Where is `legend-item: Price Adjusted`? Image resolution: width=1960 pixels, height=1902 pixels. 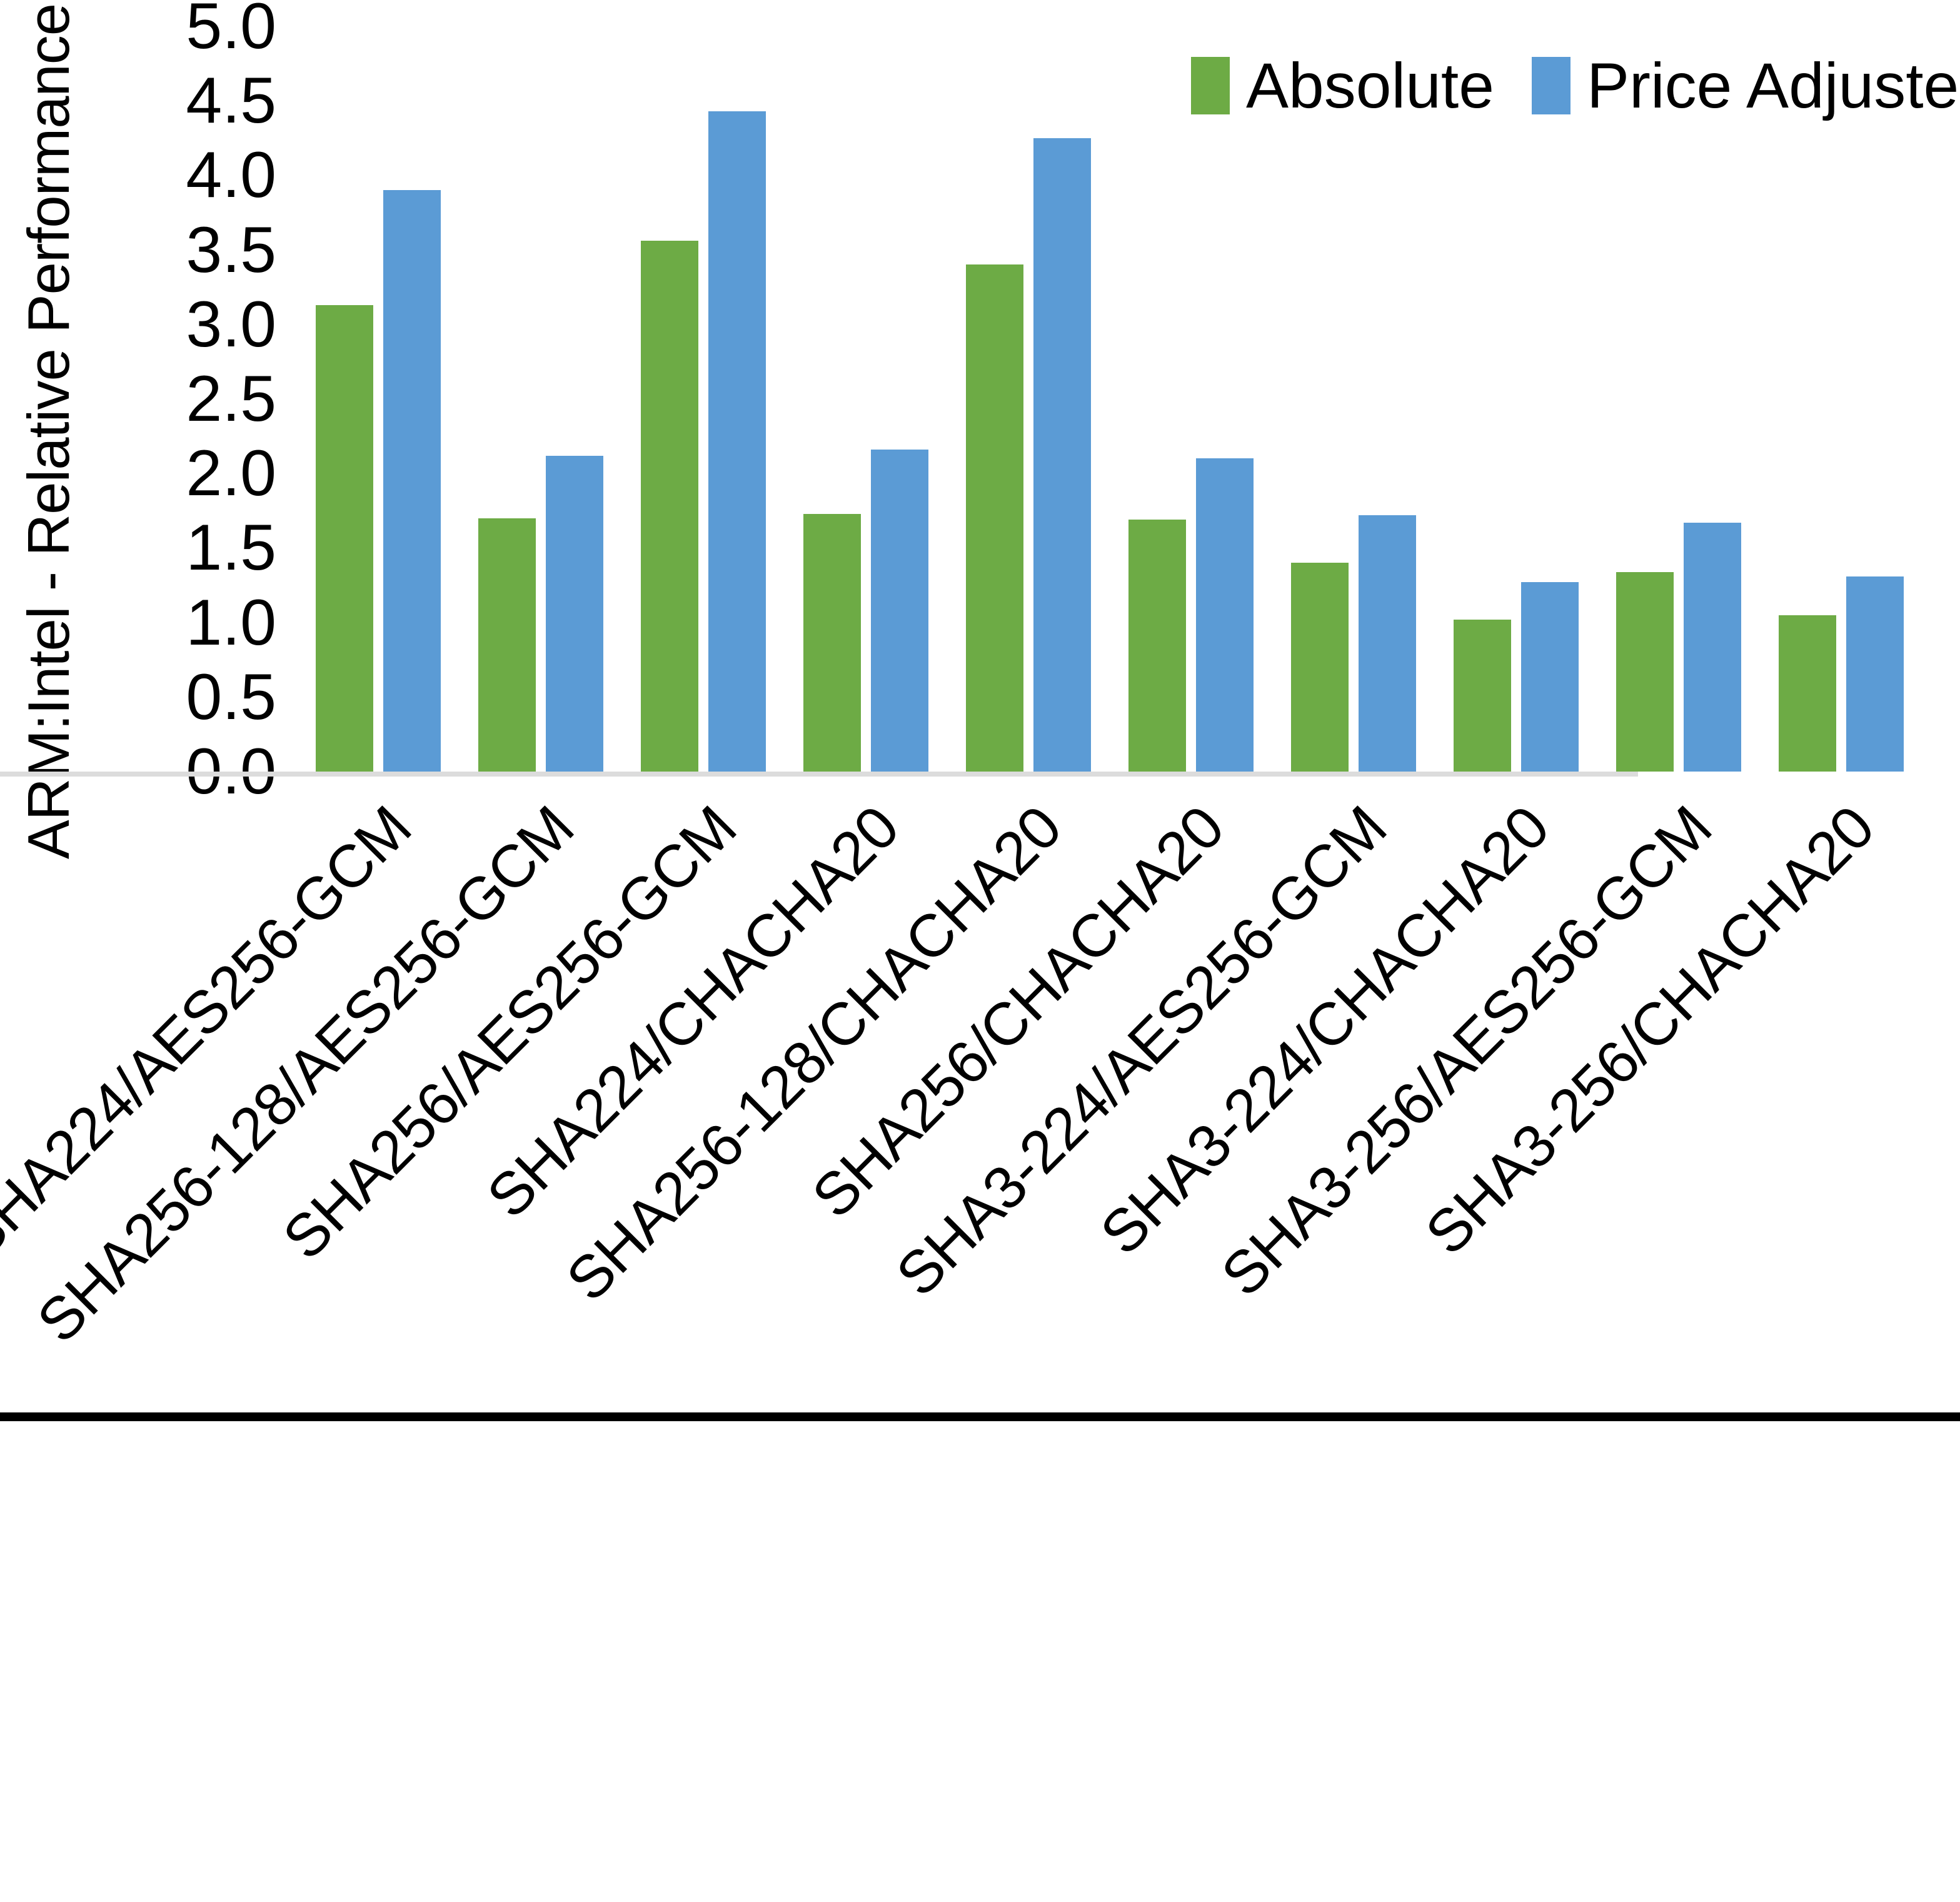
legend-item: Price Adjusted is located at coordinates (1745, 85).